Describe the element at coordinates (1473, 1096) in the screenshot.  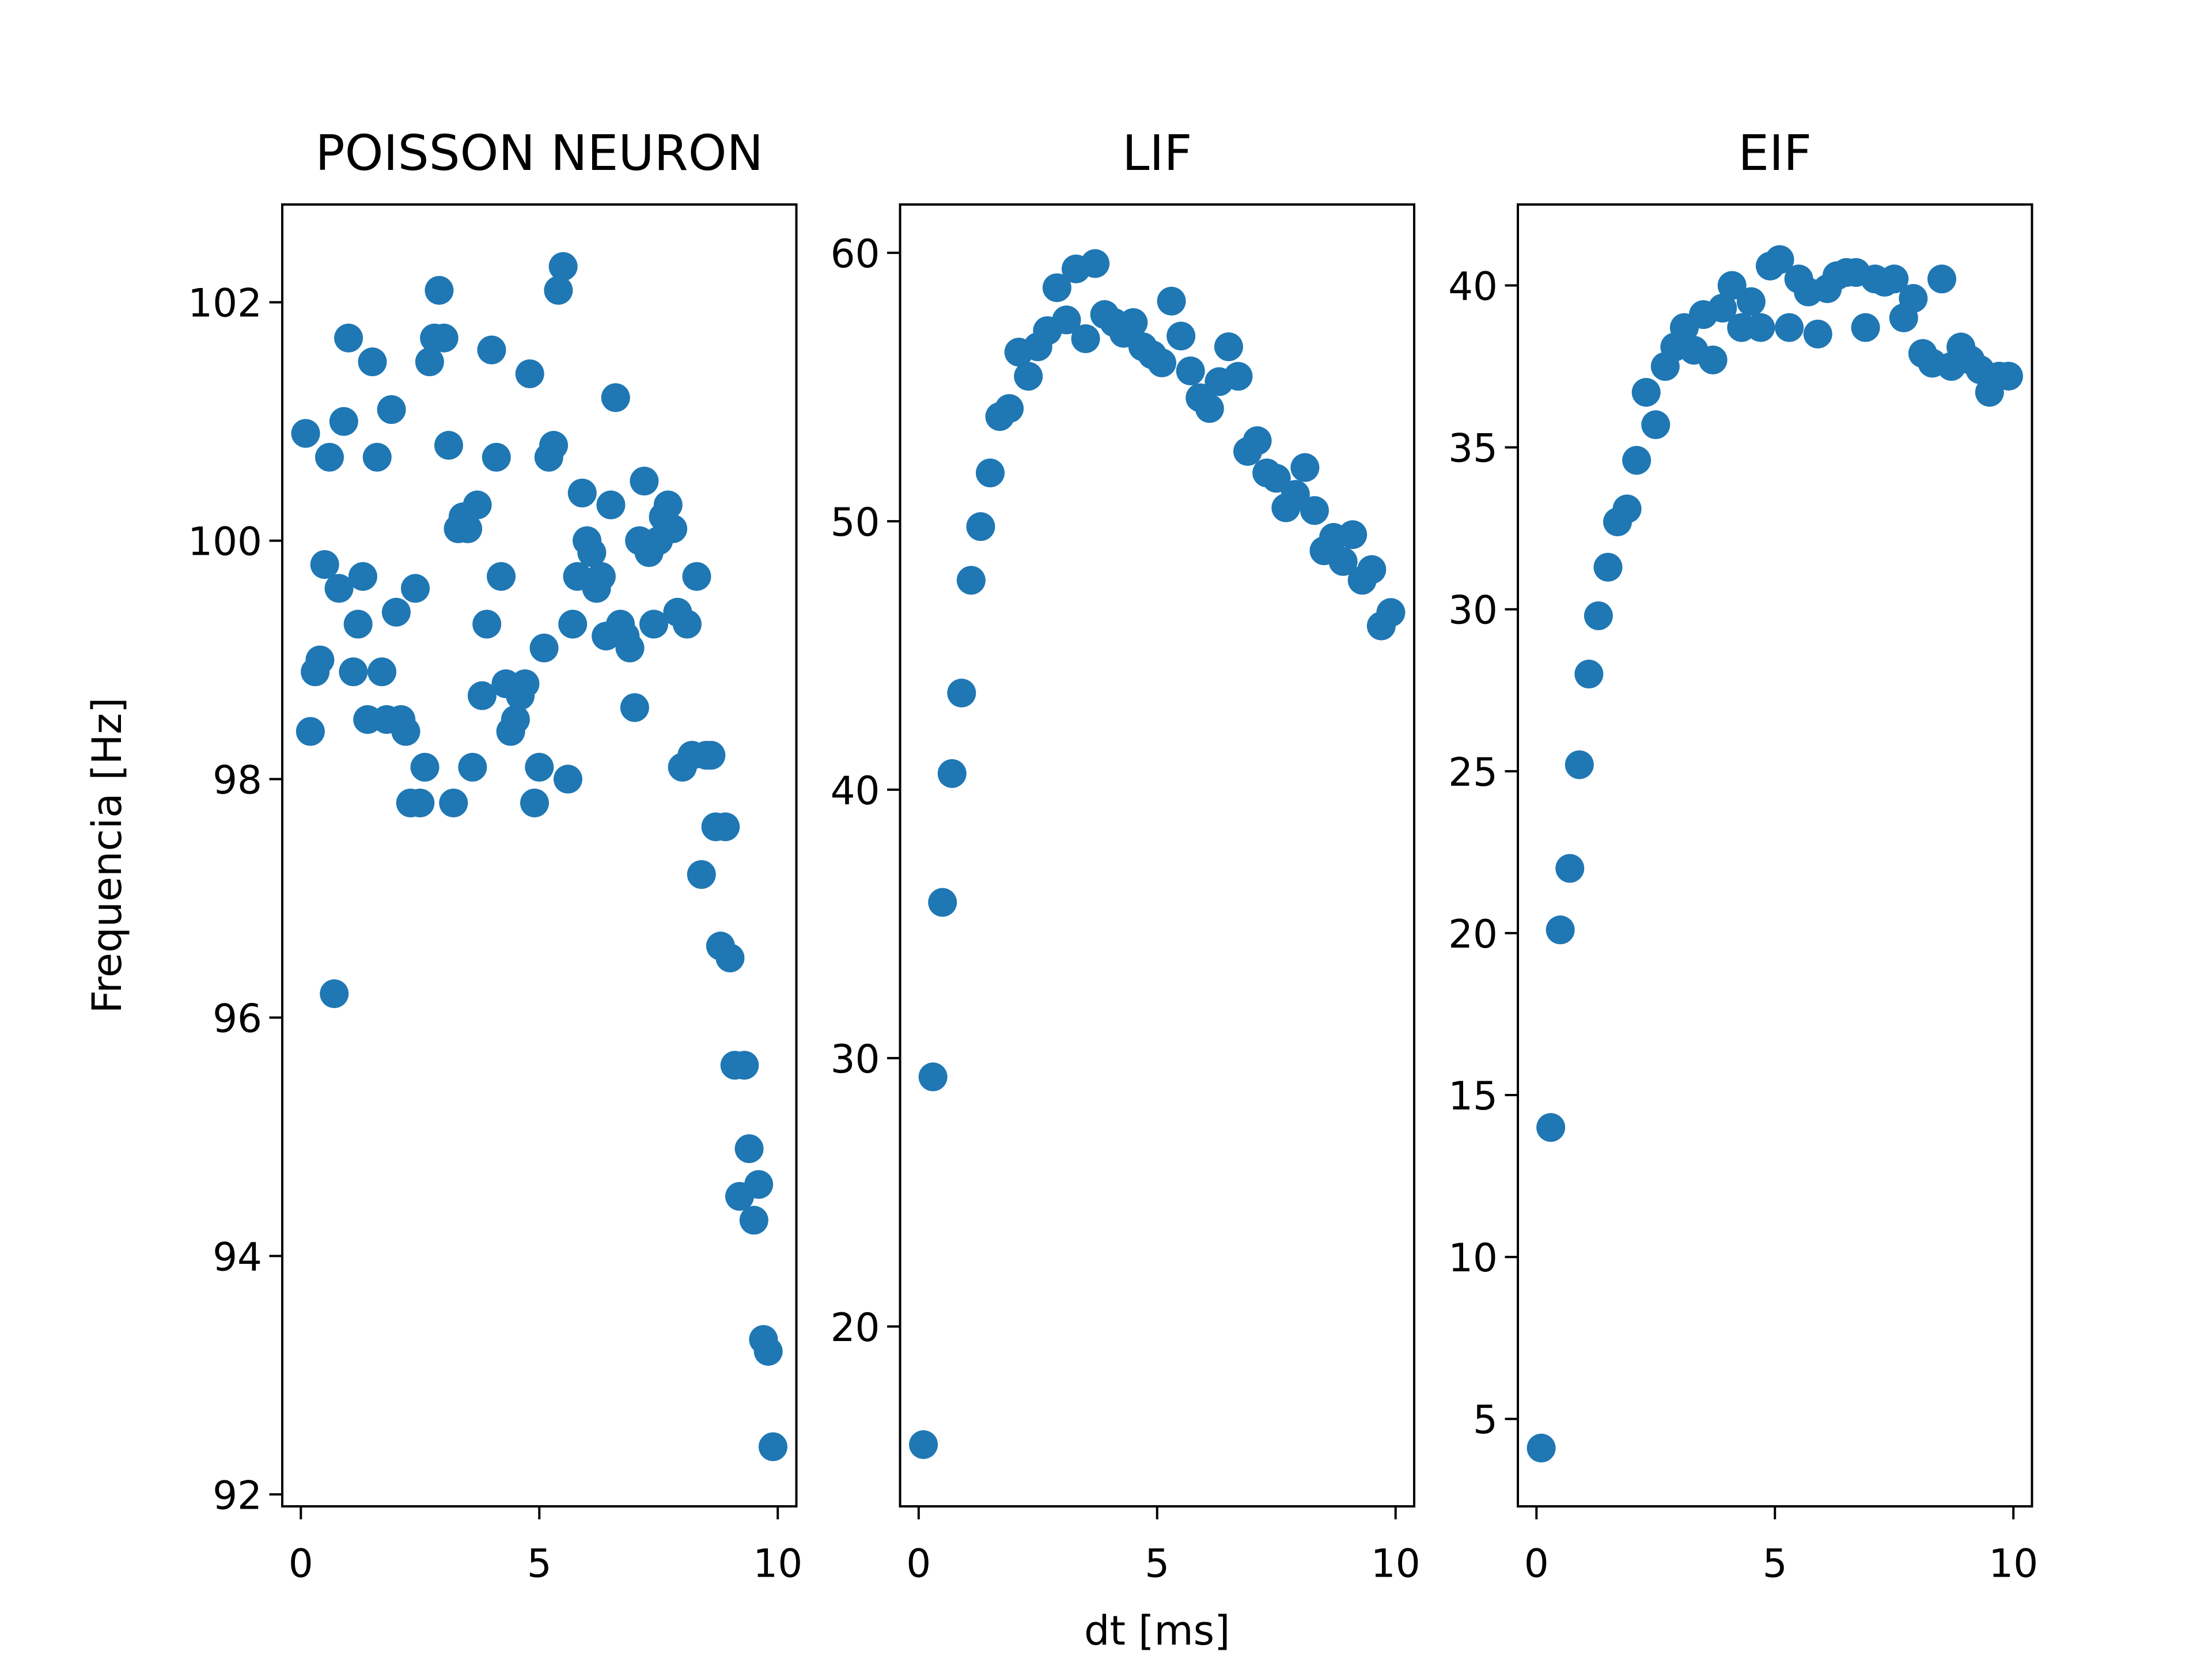
I see `y-tick-label: 15` at that location.